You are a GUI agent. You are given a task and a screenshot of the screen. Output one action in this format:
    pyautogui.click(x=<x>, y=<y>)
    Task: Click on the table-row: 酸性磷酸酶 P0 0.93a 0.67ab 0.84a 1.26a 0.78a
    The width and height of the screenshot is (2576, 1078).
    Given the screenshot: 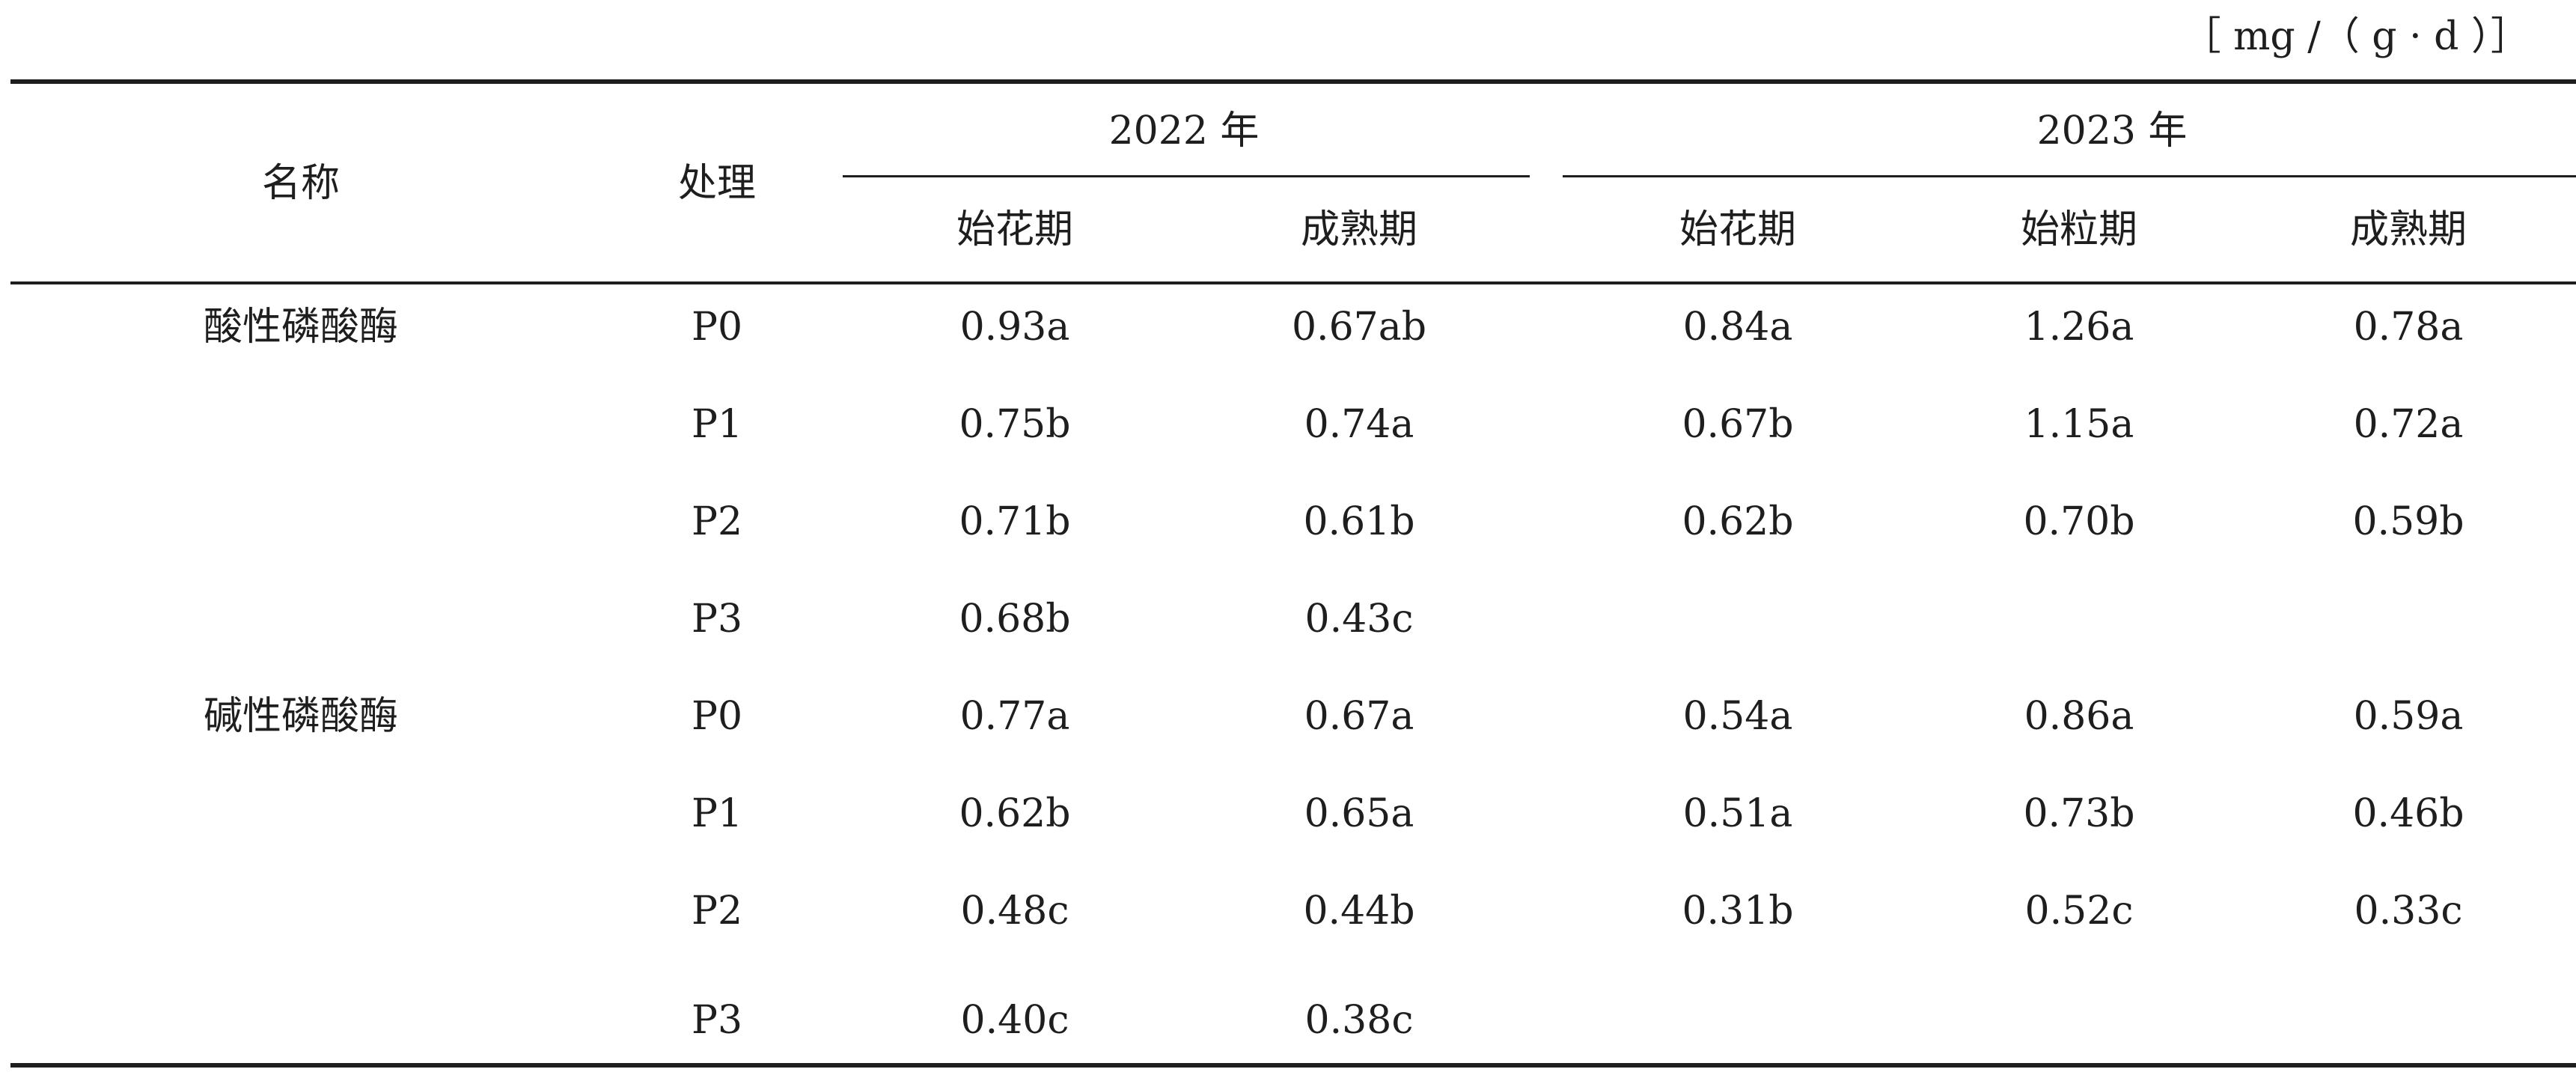 What is the action you would take?
    pyautogui.click(x=1288, y=327)
    